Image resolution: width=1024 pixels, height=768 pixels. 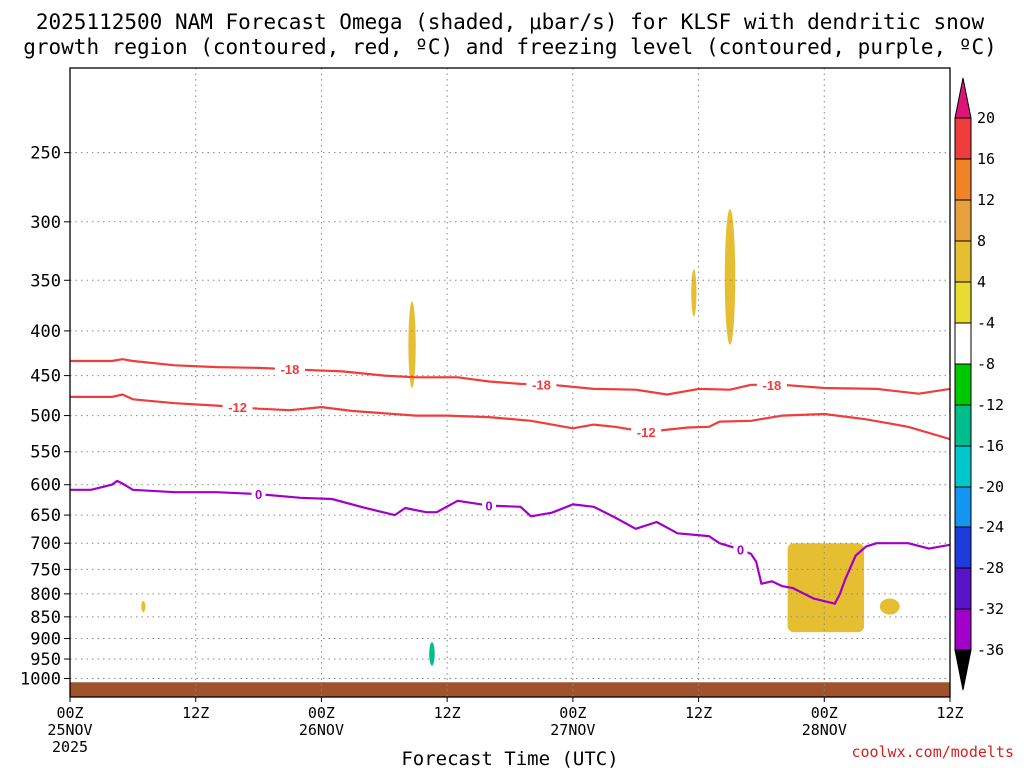 What do you see at coordinates (990, 609) in the screenshot?
I see `colorbar-tick-label: -32` at bounding box center [990, 609].